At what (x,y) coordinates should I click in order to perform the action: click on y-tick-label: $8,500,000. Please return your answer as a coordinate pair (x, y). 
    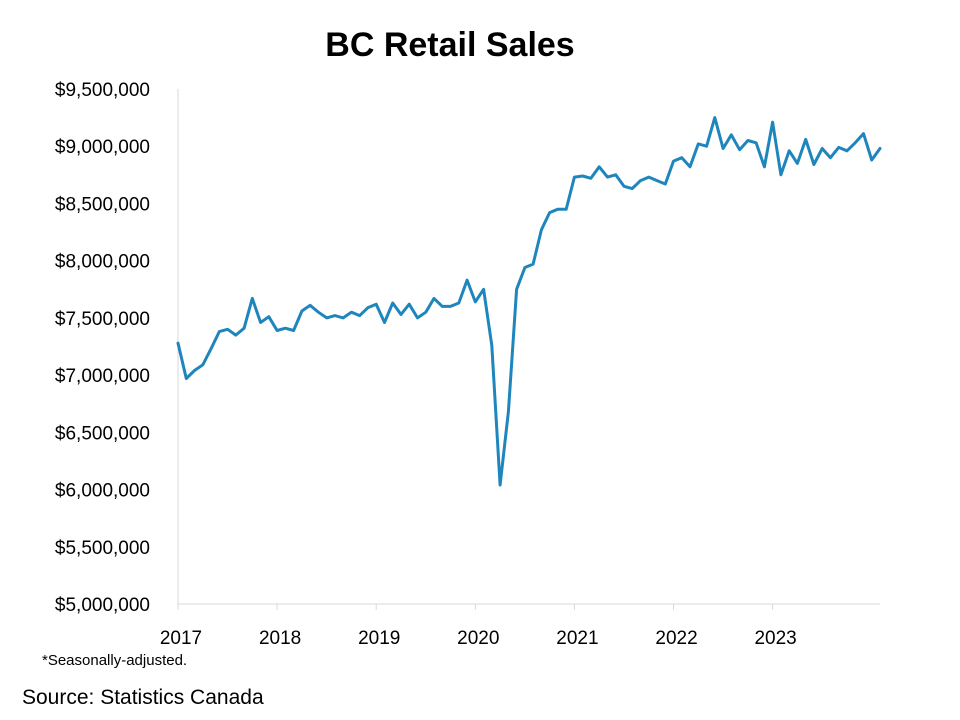
    Looking at the image, I should click on (102, 204).